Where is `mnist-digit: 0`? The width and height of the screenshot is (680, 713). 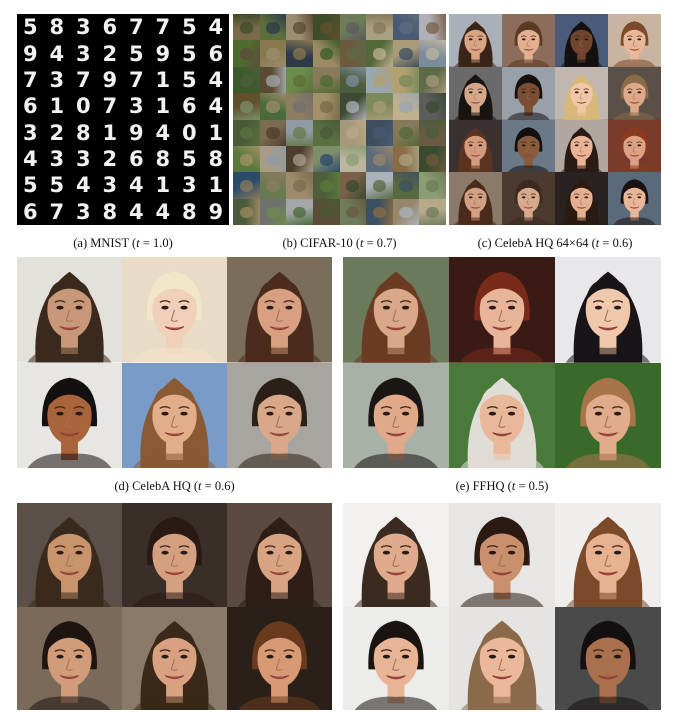 mnist-digit: 0 is located at coordinates (189, 132).